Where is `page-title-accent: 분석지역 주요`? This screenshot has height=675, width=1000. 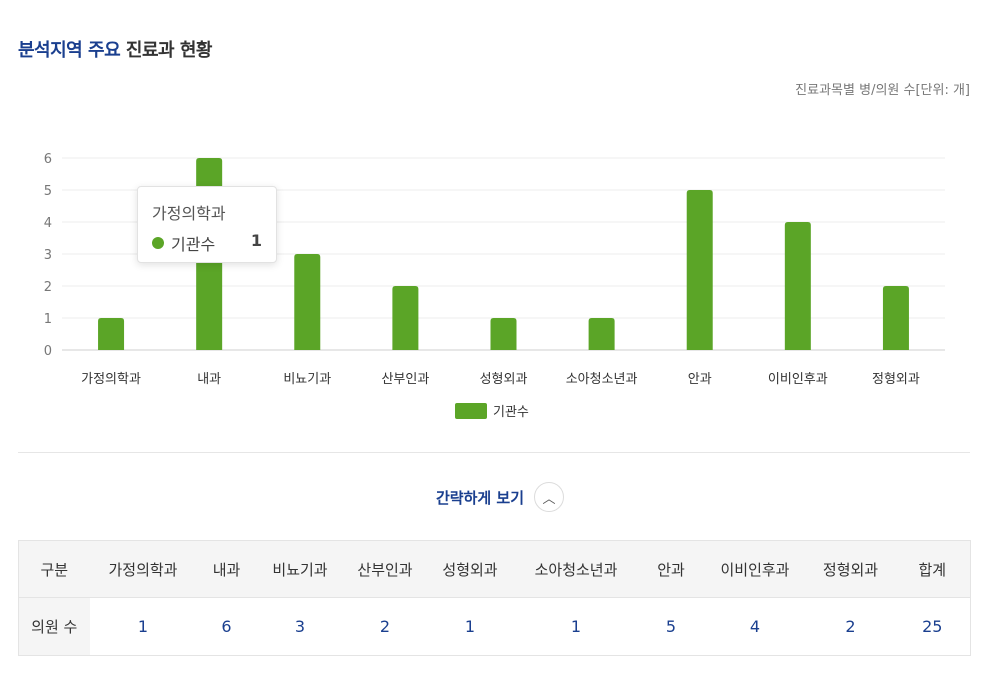 page-title-accent: 분석지역 주요 is located at coordinates (69, 50).